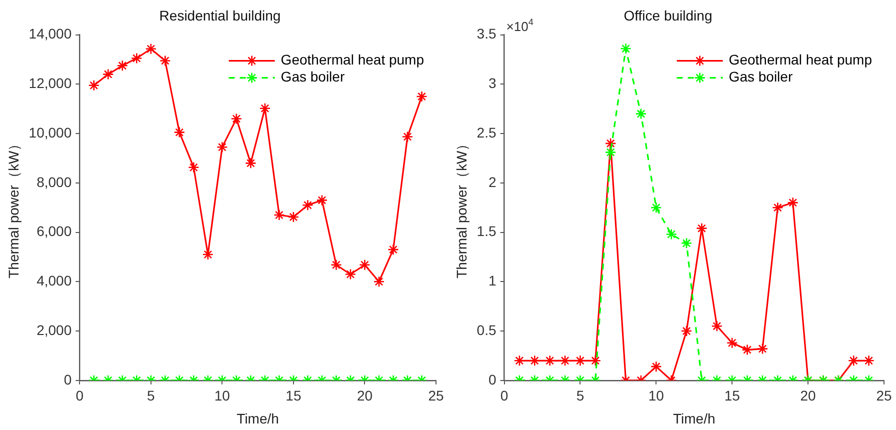 This screenshot has width=896, height=430. I want to click on chart-title: Residential building, so click(220, 15).